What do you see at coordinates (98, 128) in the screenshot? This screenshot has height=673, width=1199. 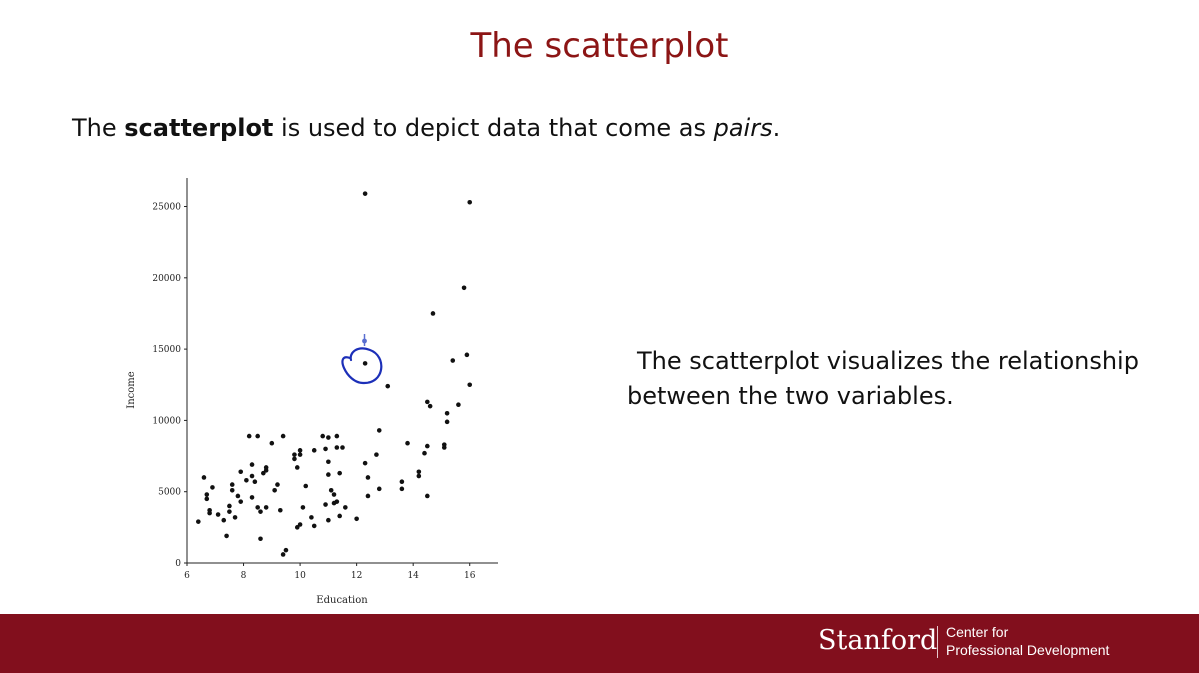 I see `intro-pre: The` at bounding box center [98, 128].